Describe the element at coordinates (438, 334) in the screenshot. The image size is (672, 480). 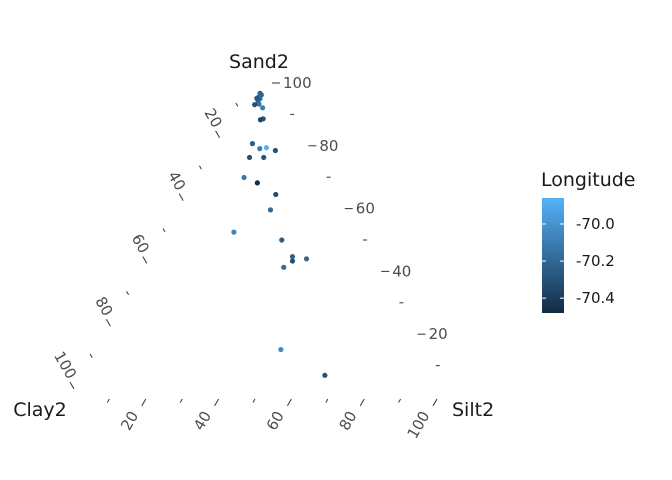
I see `sand-tick-label-20: 20` at that location.